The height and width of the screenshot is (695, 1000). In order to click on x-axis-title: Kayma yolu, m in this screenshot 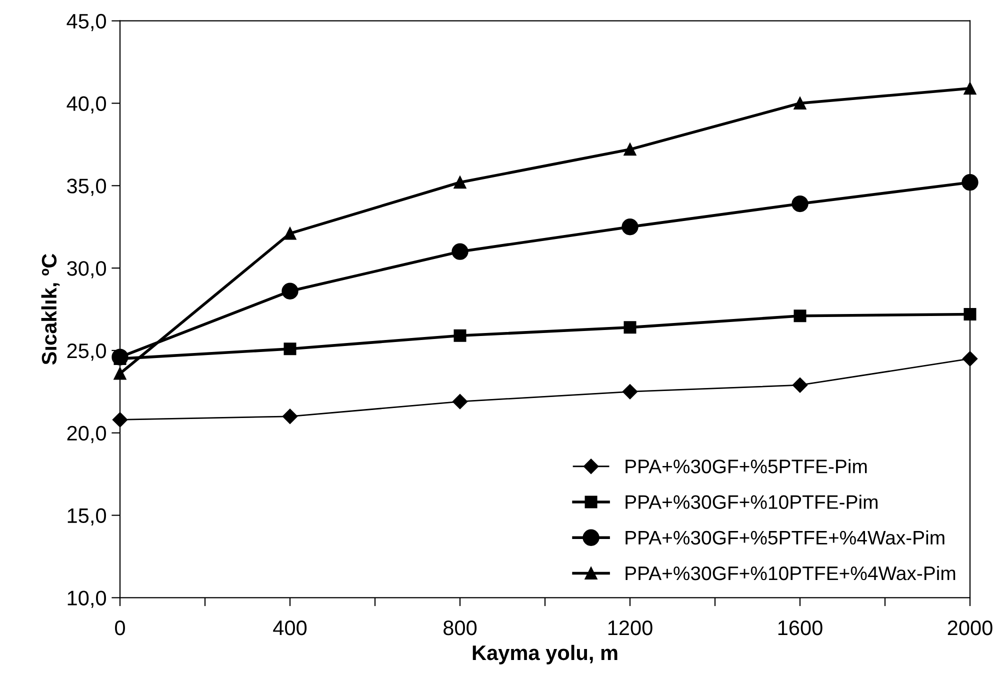, I will do `click(545, 654)`.